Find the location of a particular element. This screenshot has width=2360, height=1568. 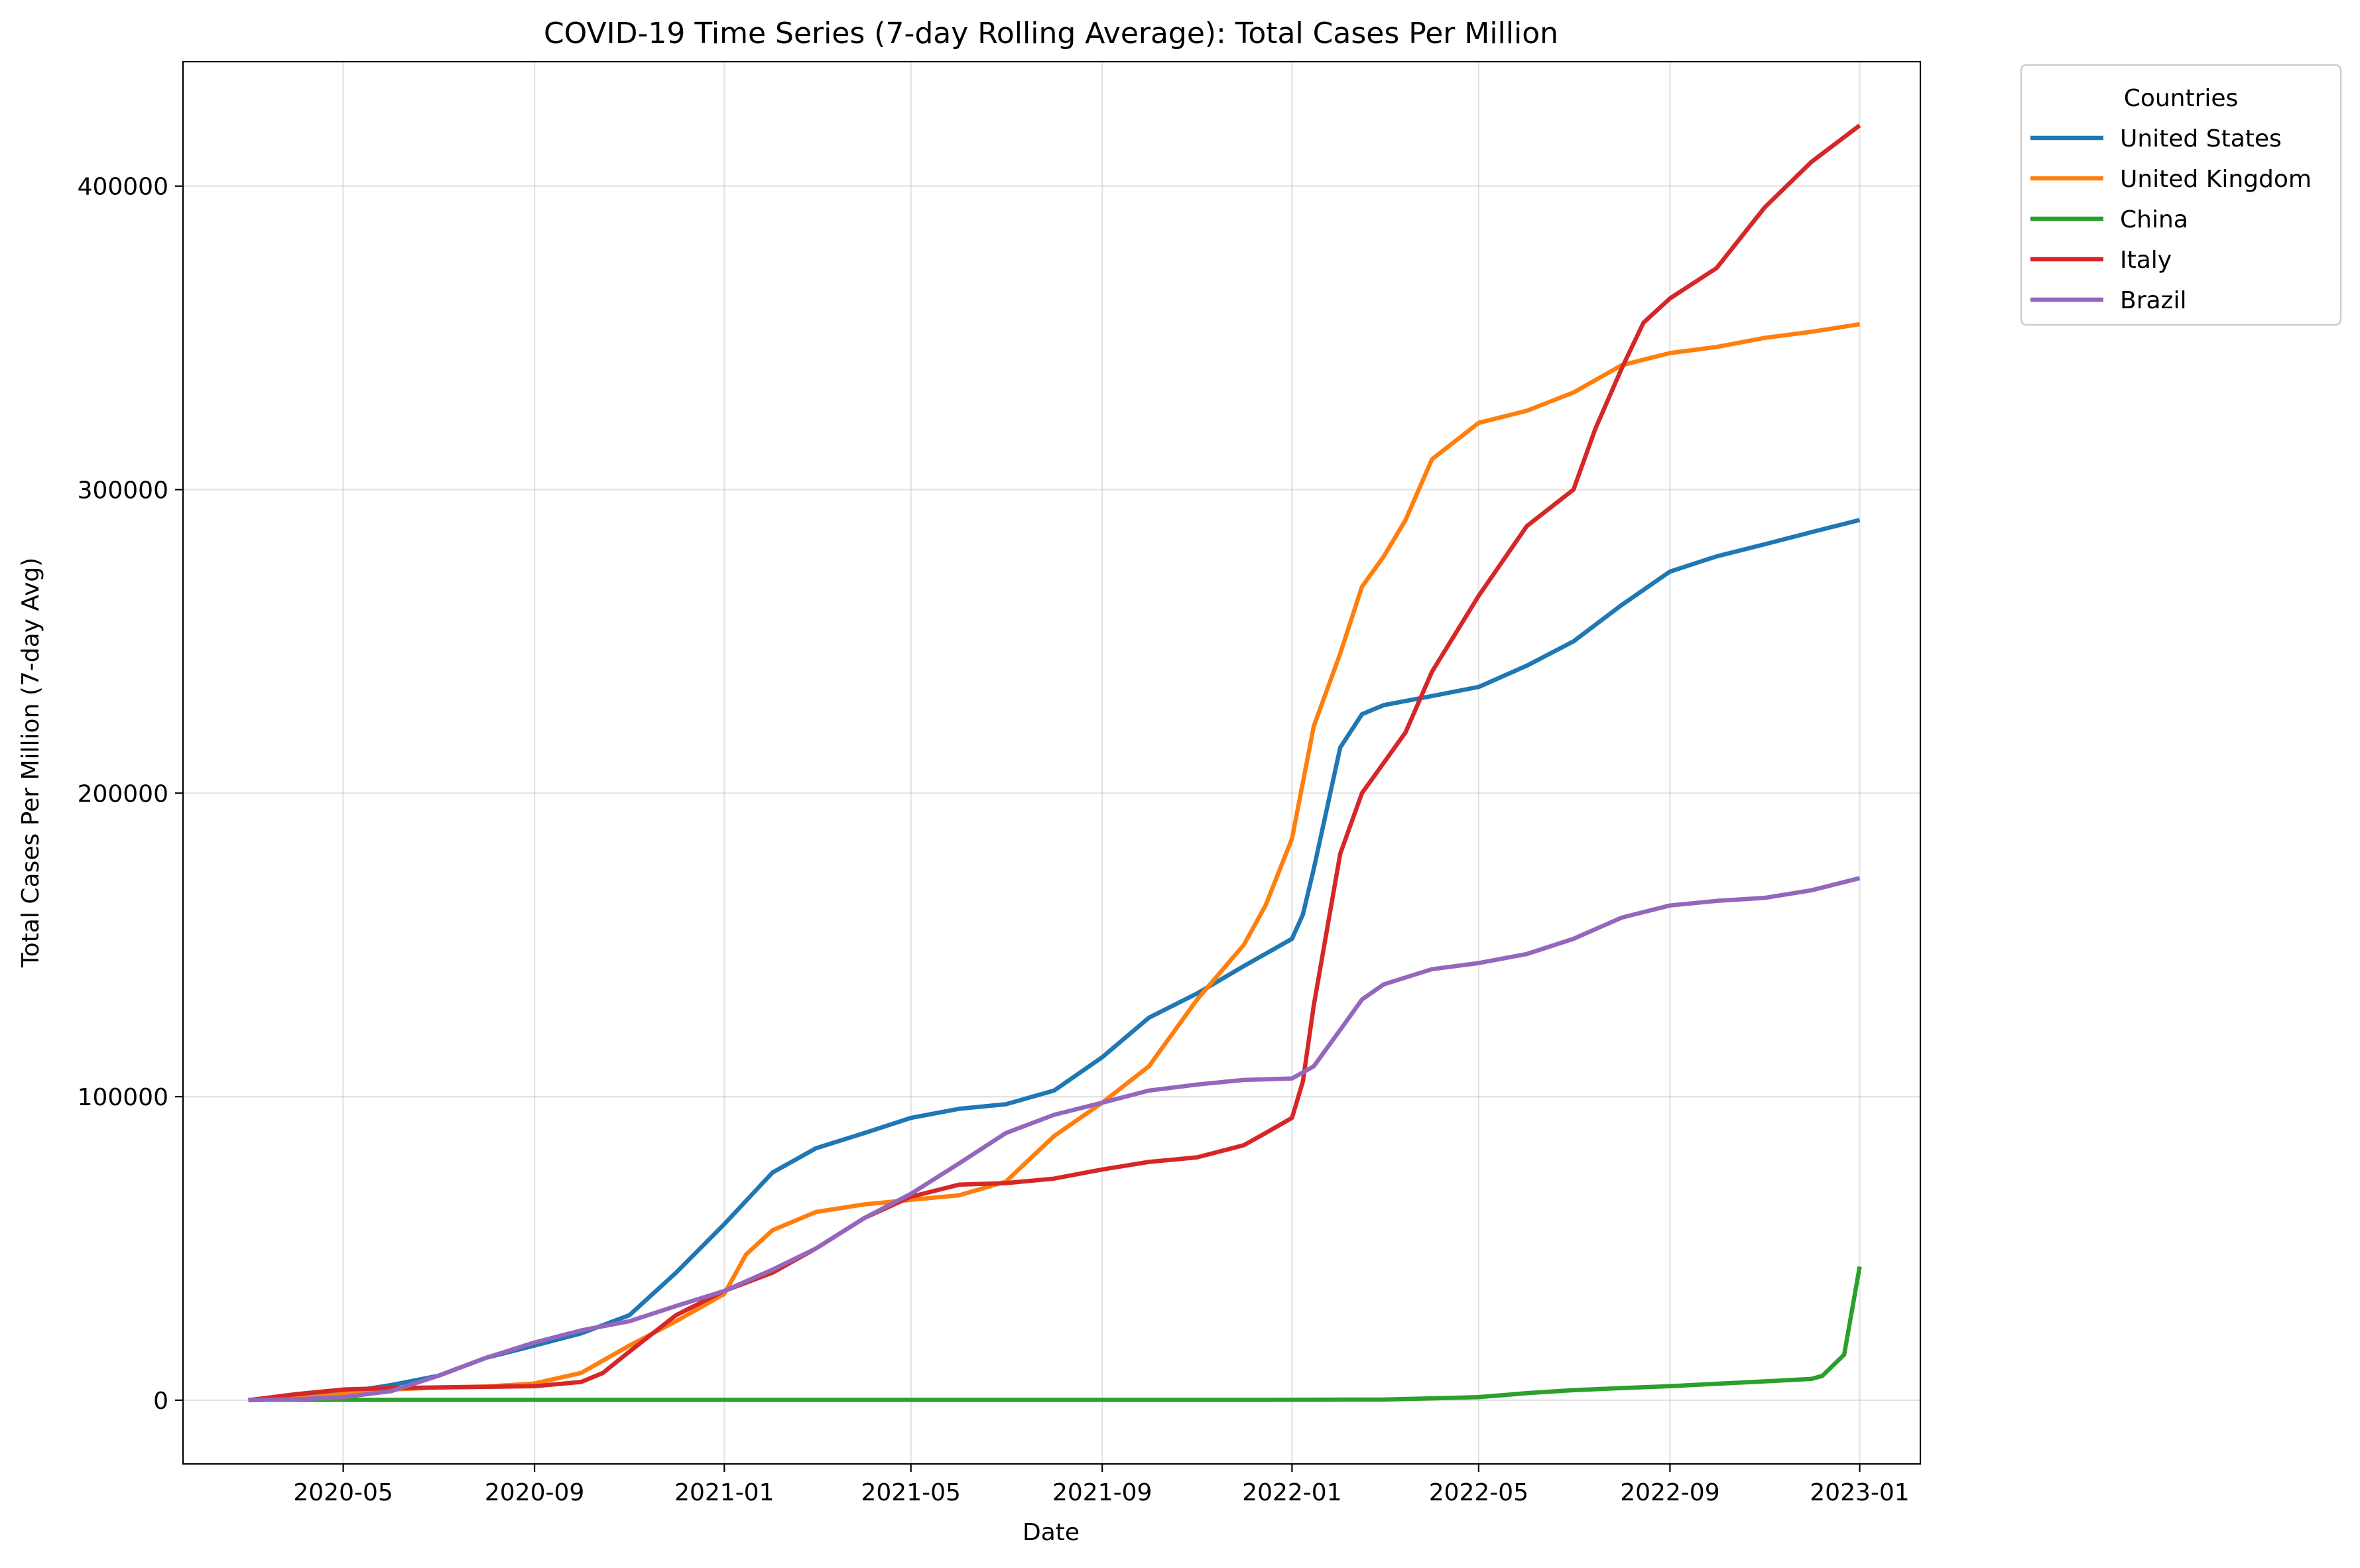

series-line-china is located at coordinates (1055, 1334).